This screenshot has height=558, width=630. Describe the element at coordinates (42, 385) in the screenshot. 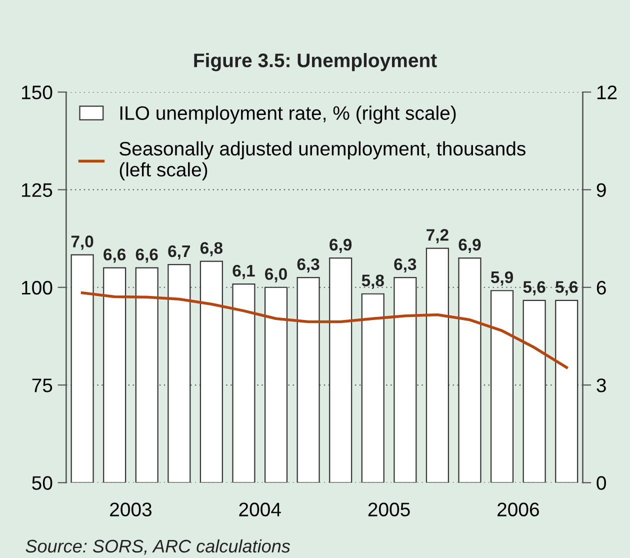

I see `y-tick-label: 75` at that location.